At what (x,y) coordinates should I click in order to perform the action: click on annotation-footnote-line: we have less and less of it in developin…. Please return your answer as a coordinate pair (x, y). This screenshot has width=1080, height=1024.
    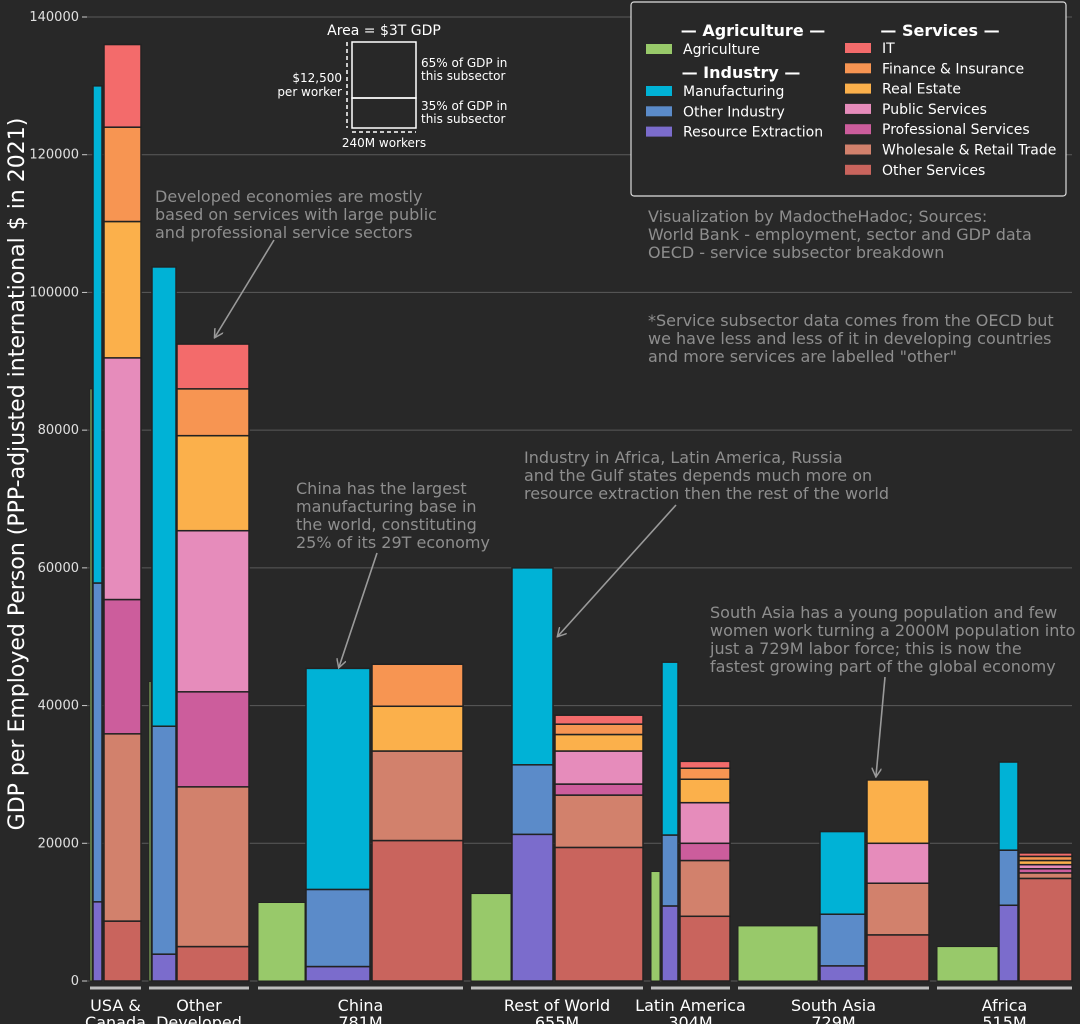
    Looking at the image, I should click on (850, 338).